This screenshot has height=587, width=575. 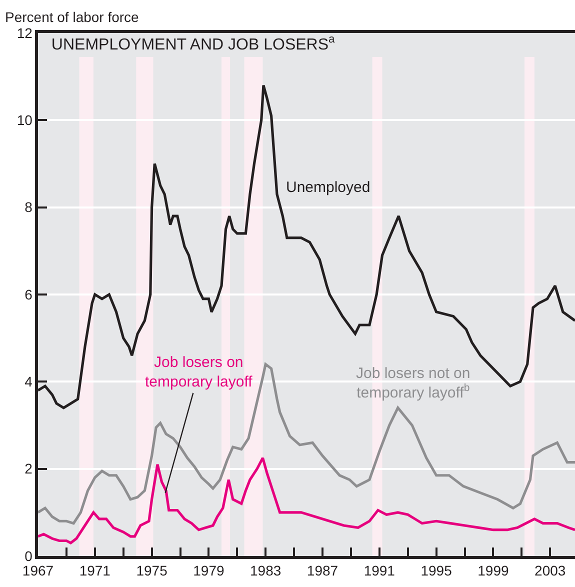 What do you see at coordinates (413, 383) in the screenshot?
I see `series-label: Job losers not on temporary layoff$^{b}$` at bounding box center [413, 383].